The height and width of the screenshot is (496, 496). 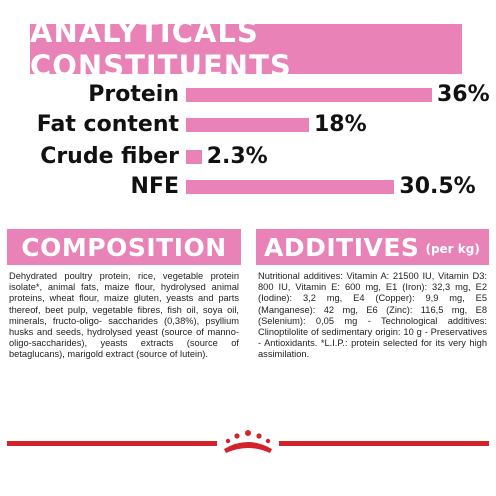 What do you see at coordinates (112, 443) in the screenshot?
I see `footer-line-left` at bounding box center [112, 443].